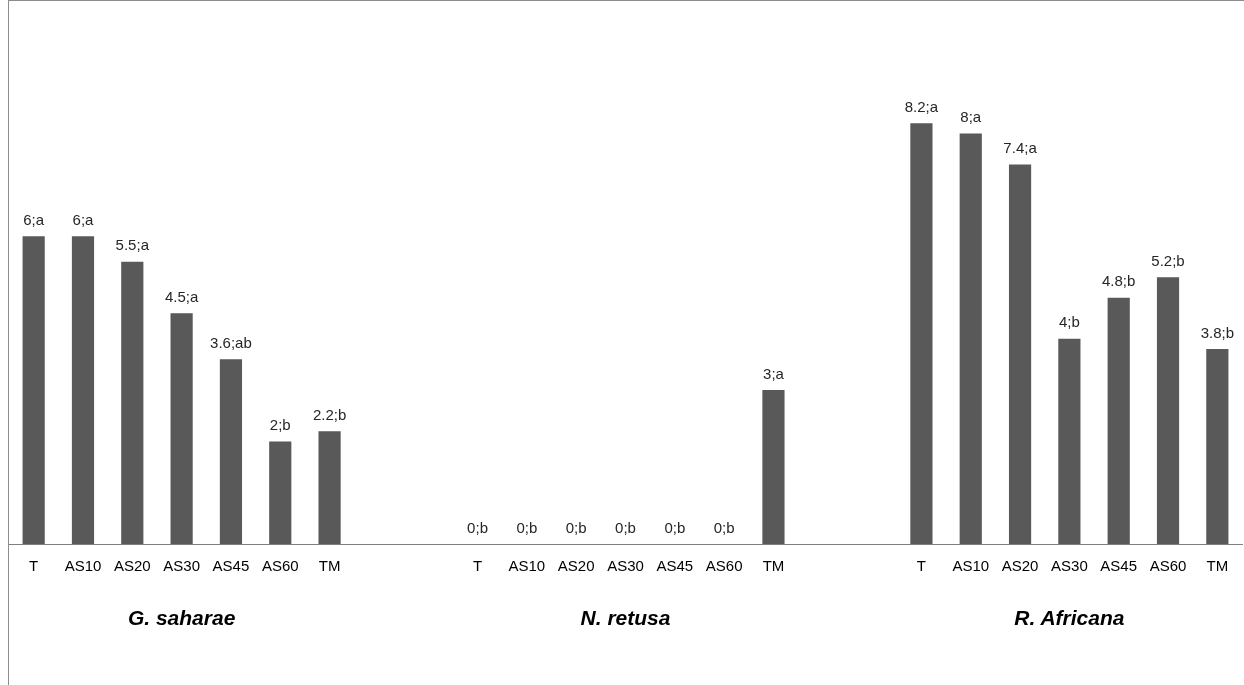  What do you see at coordinates (132, 245) in the screenshot?
I see `data-label: 5.5;a` at bounding box center [132, 245].